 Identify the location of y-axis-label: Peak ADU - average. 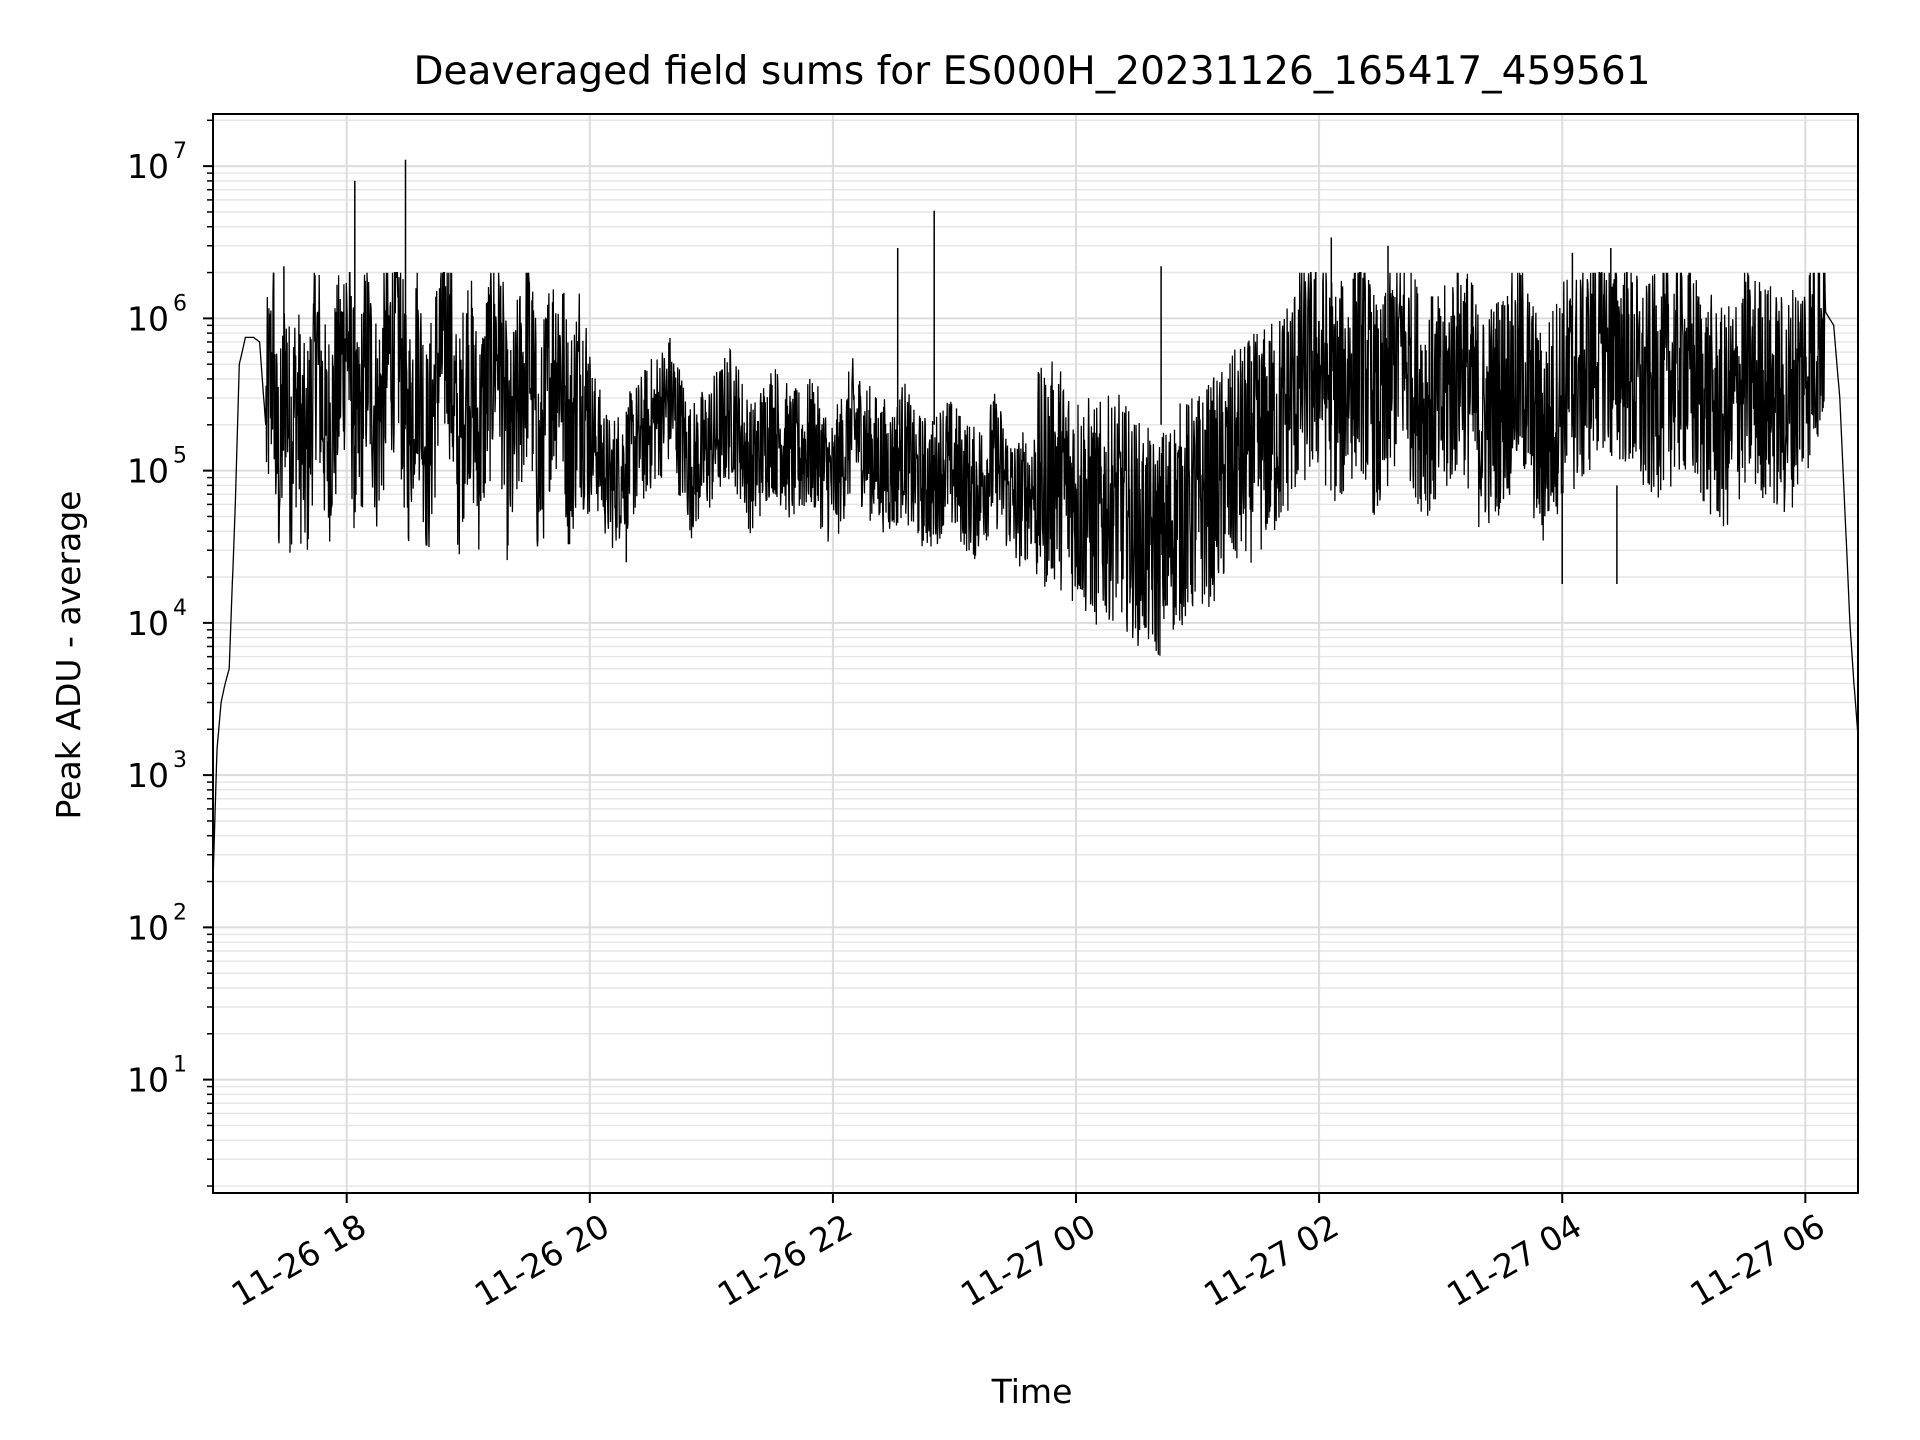
(68, 655).